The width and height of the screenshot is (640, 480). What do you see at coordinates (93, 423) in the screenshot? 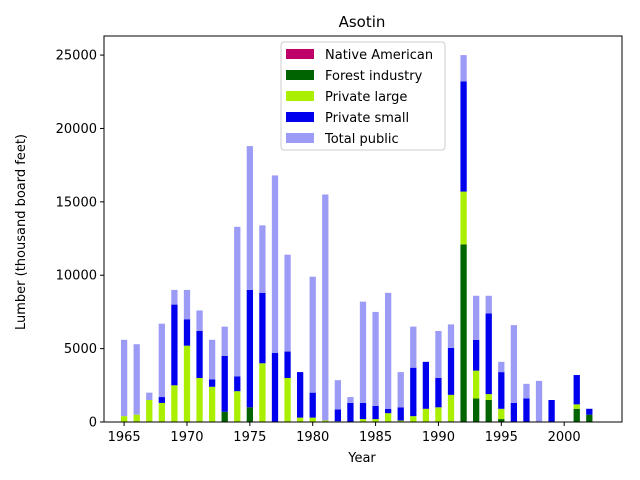
I see `y-tick-label: 0` at bounding box center [93, 423].